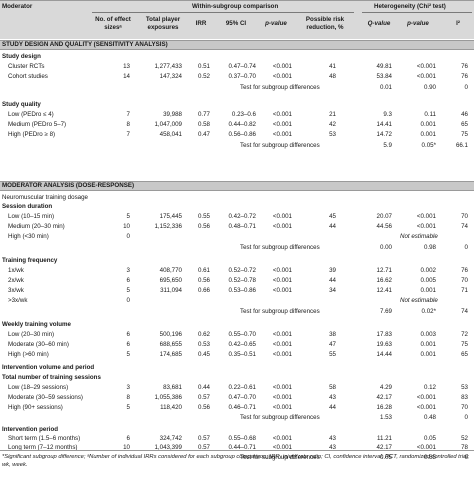  What do you see at coordinates (242, 66) in the screenshot?
I see `cell-ci: 0.47–0.74` at bounding box center [242, 66].